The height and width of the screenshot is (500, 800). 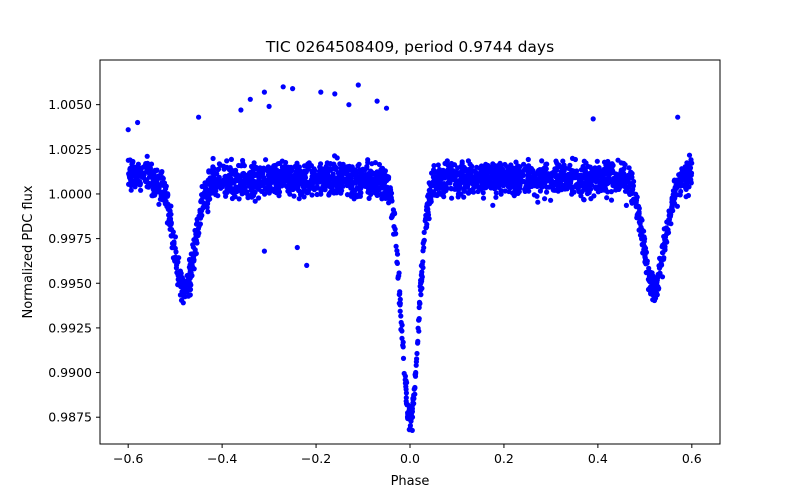 I want to click on y-tick-label: 1.0000, so click(x=70, y=193).